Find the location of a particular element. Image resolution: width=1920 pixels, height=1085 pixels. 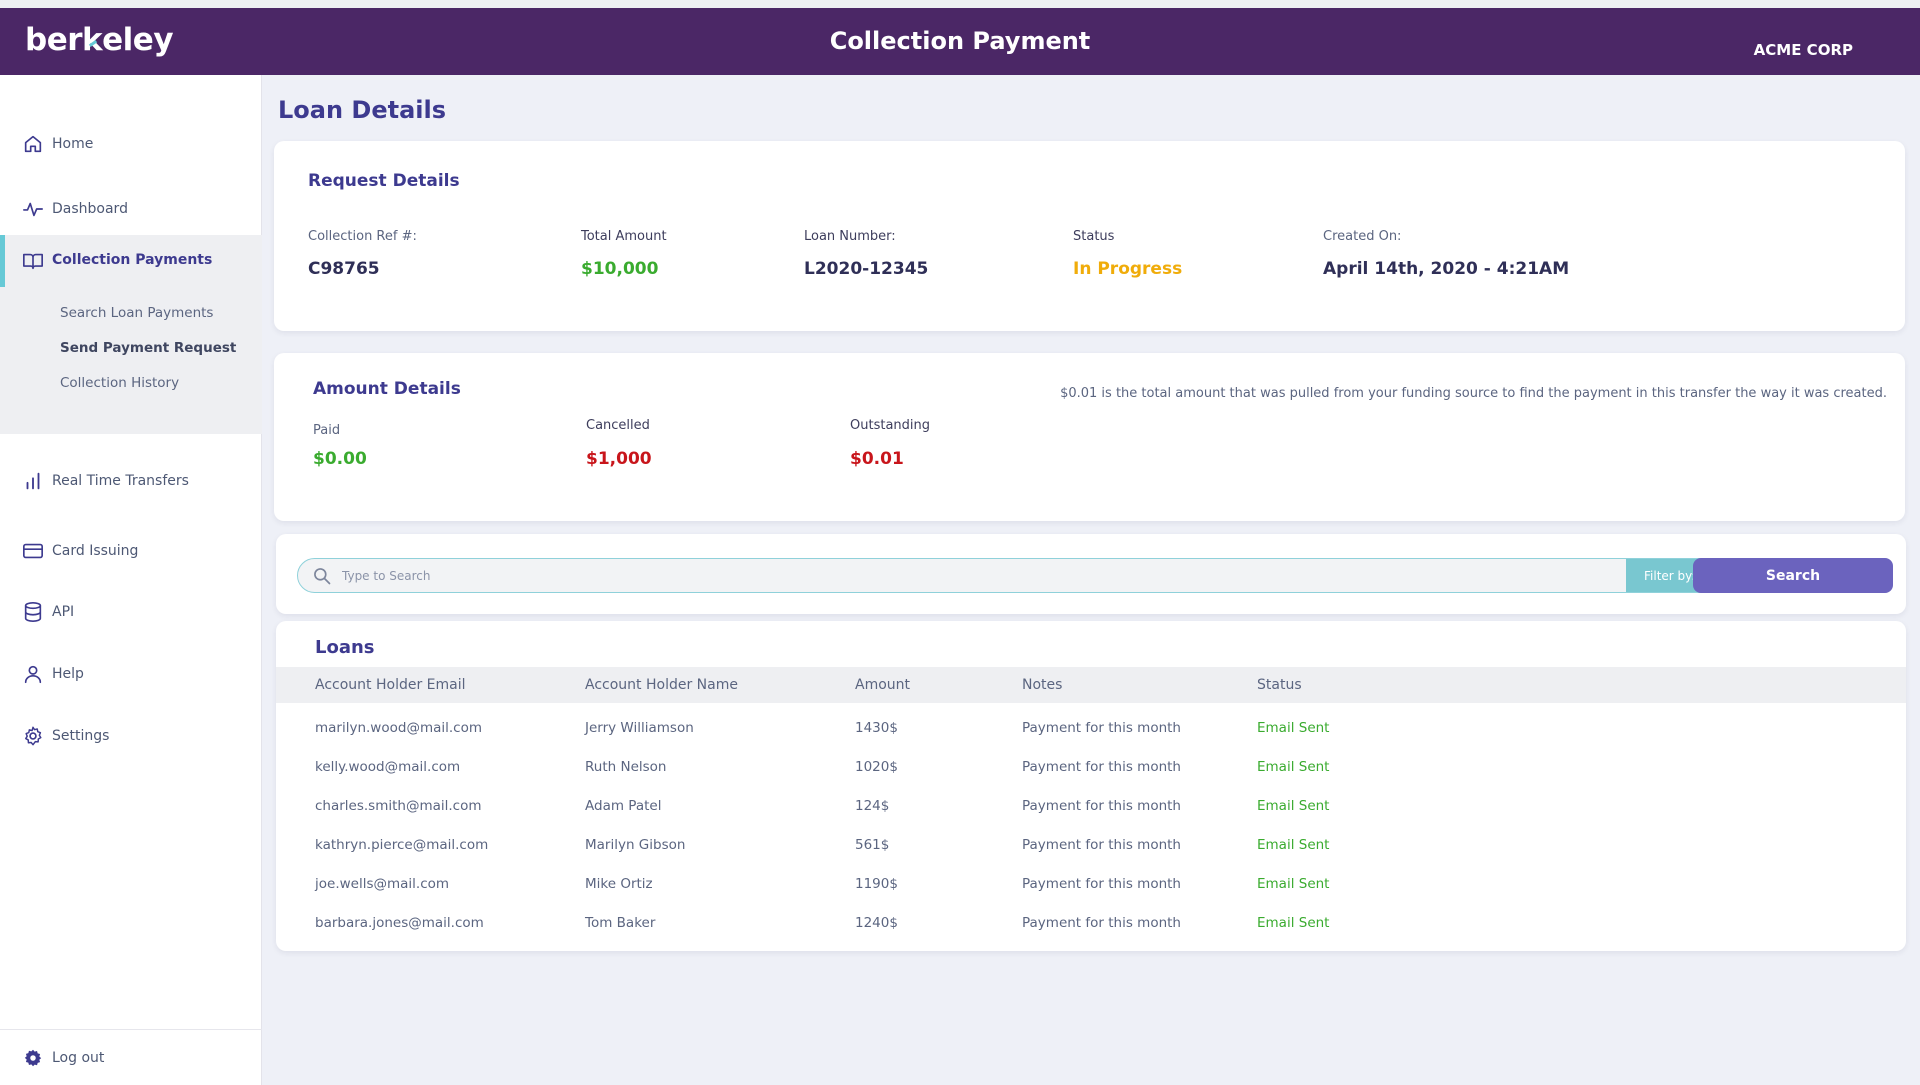

total-amount-label: Total Amount is located at coordinates (624, 236).